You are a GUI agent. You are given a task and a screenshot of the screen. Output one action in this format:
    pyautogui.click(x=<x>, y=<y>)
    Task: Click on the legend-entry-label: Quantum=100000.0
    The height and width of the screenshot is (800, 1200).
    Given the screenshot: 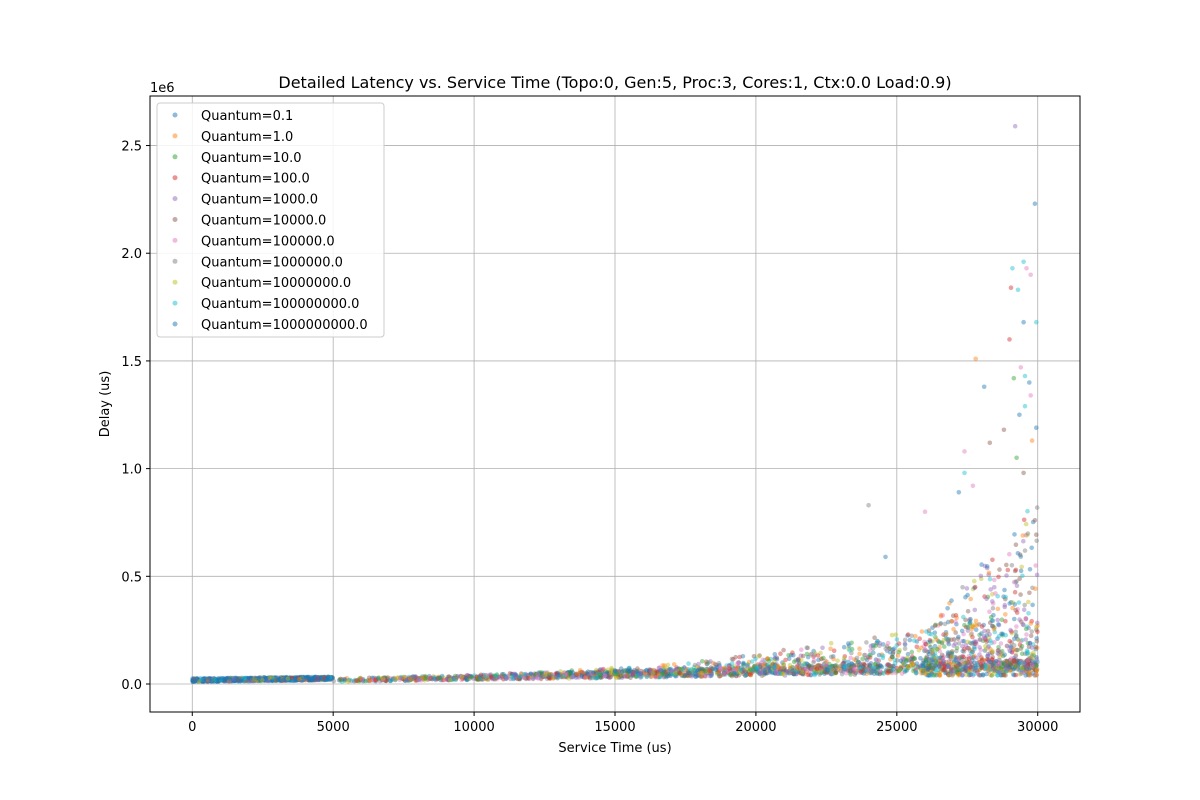 What is the action you would take?
    pyautogui.click(x=268, y=241)
    